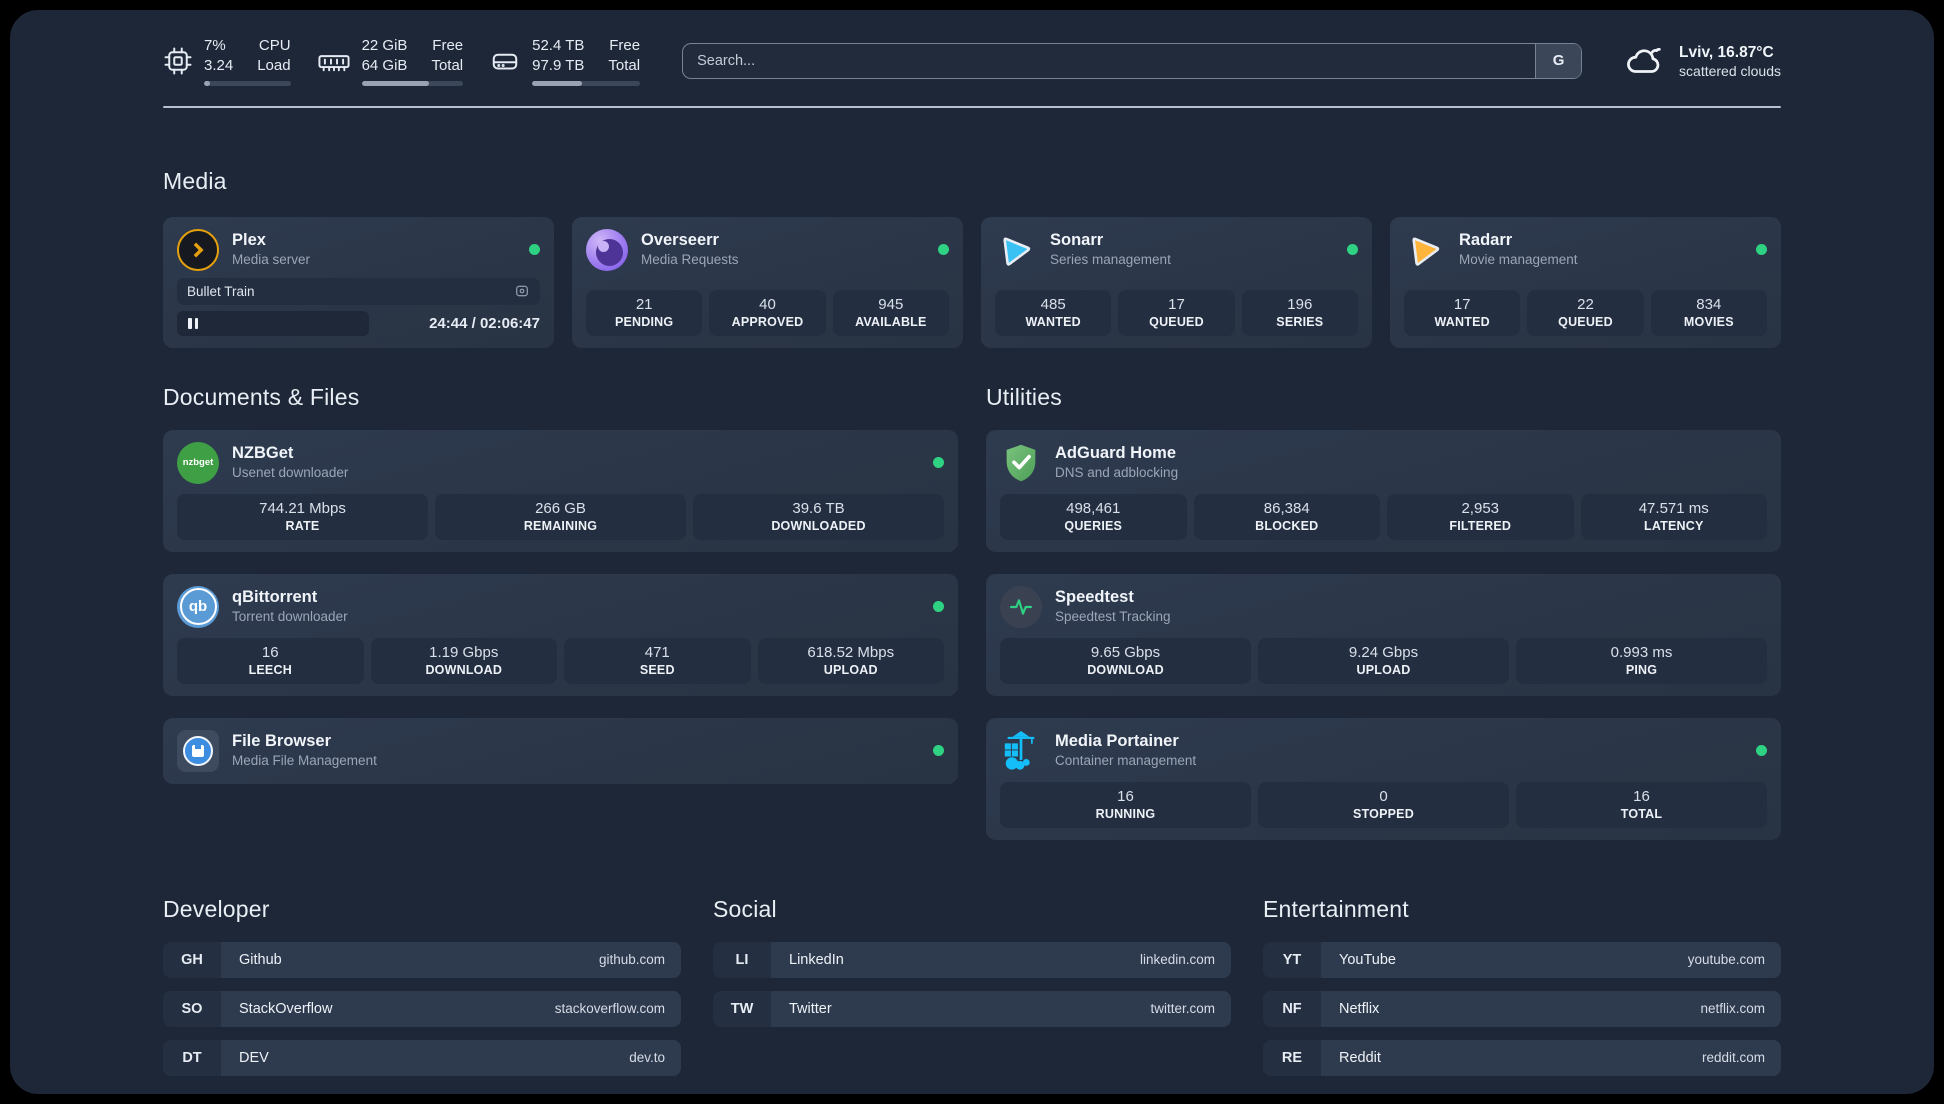 The width and height of the screenshot is (1944, 1104). Describe the element at coordinates (422, 1057) in the screenshot. I see `link-dev: DT DEV dev.to` at that location.